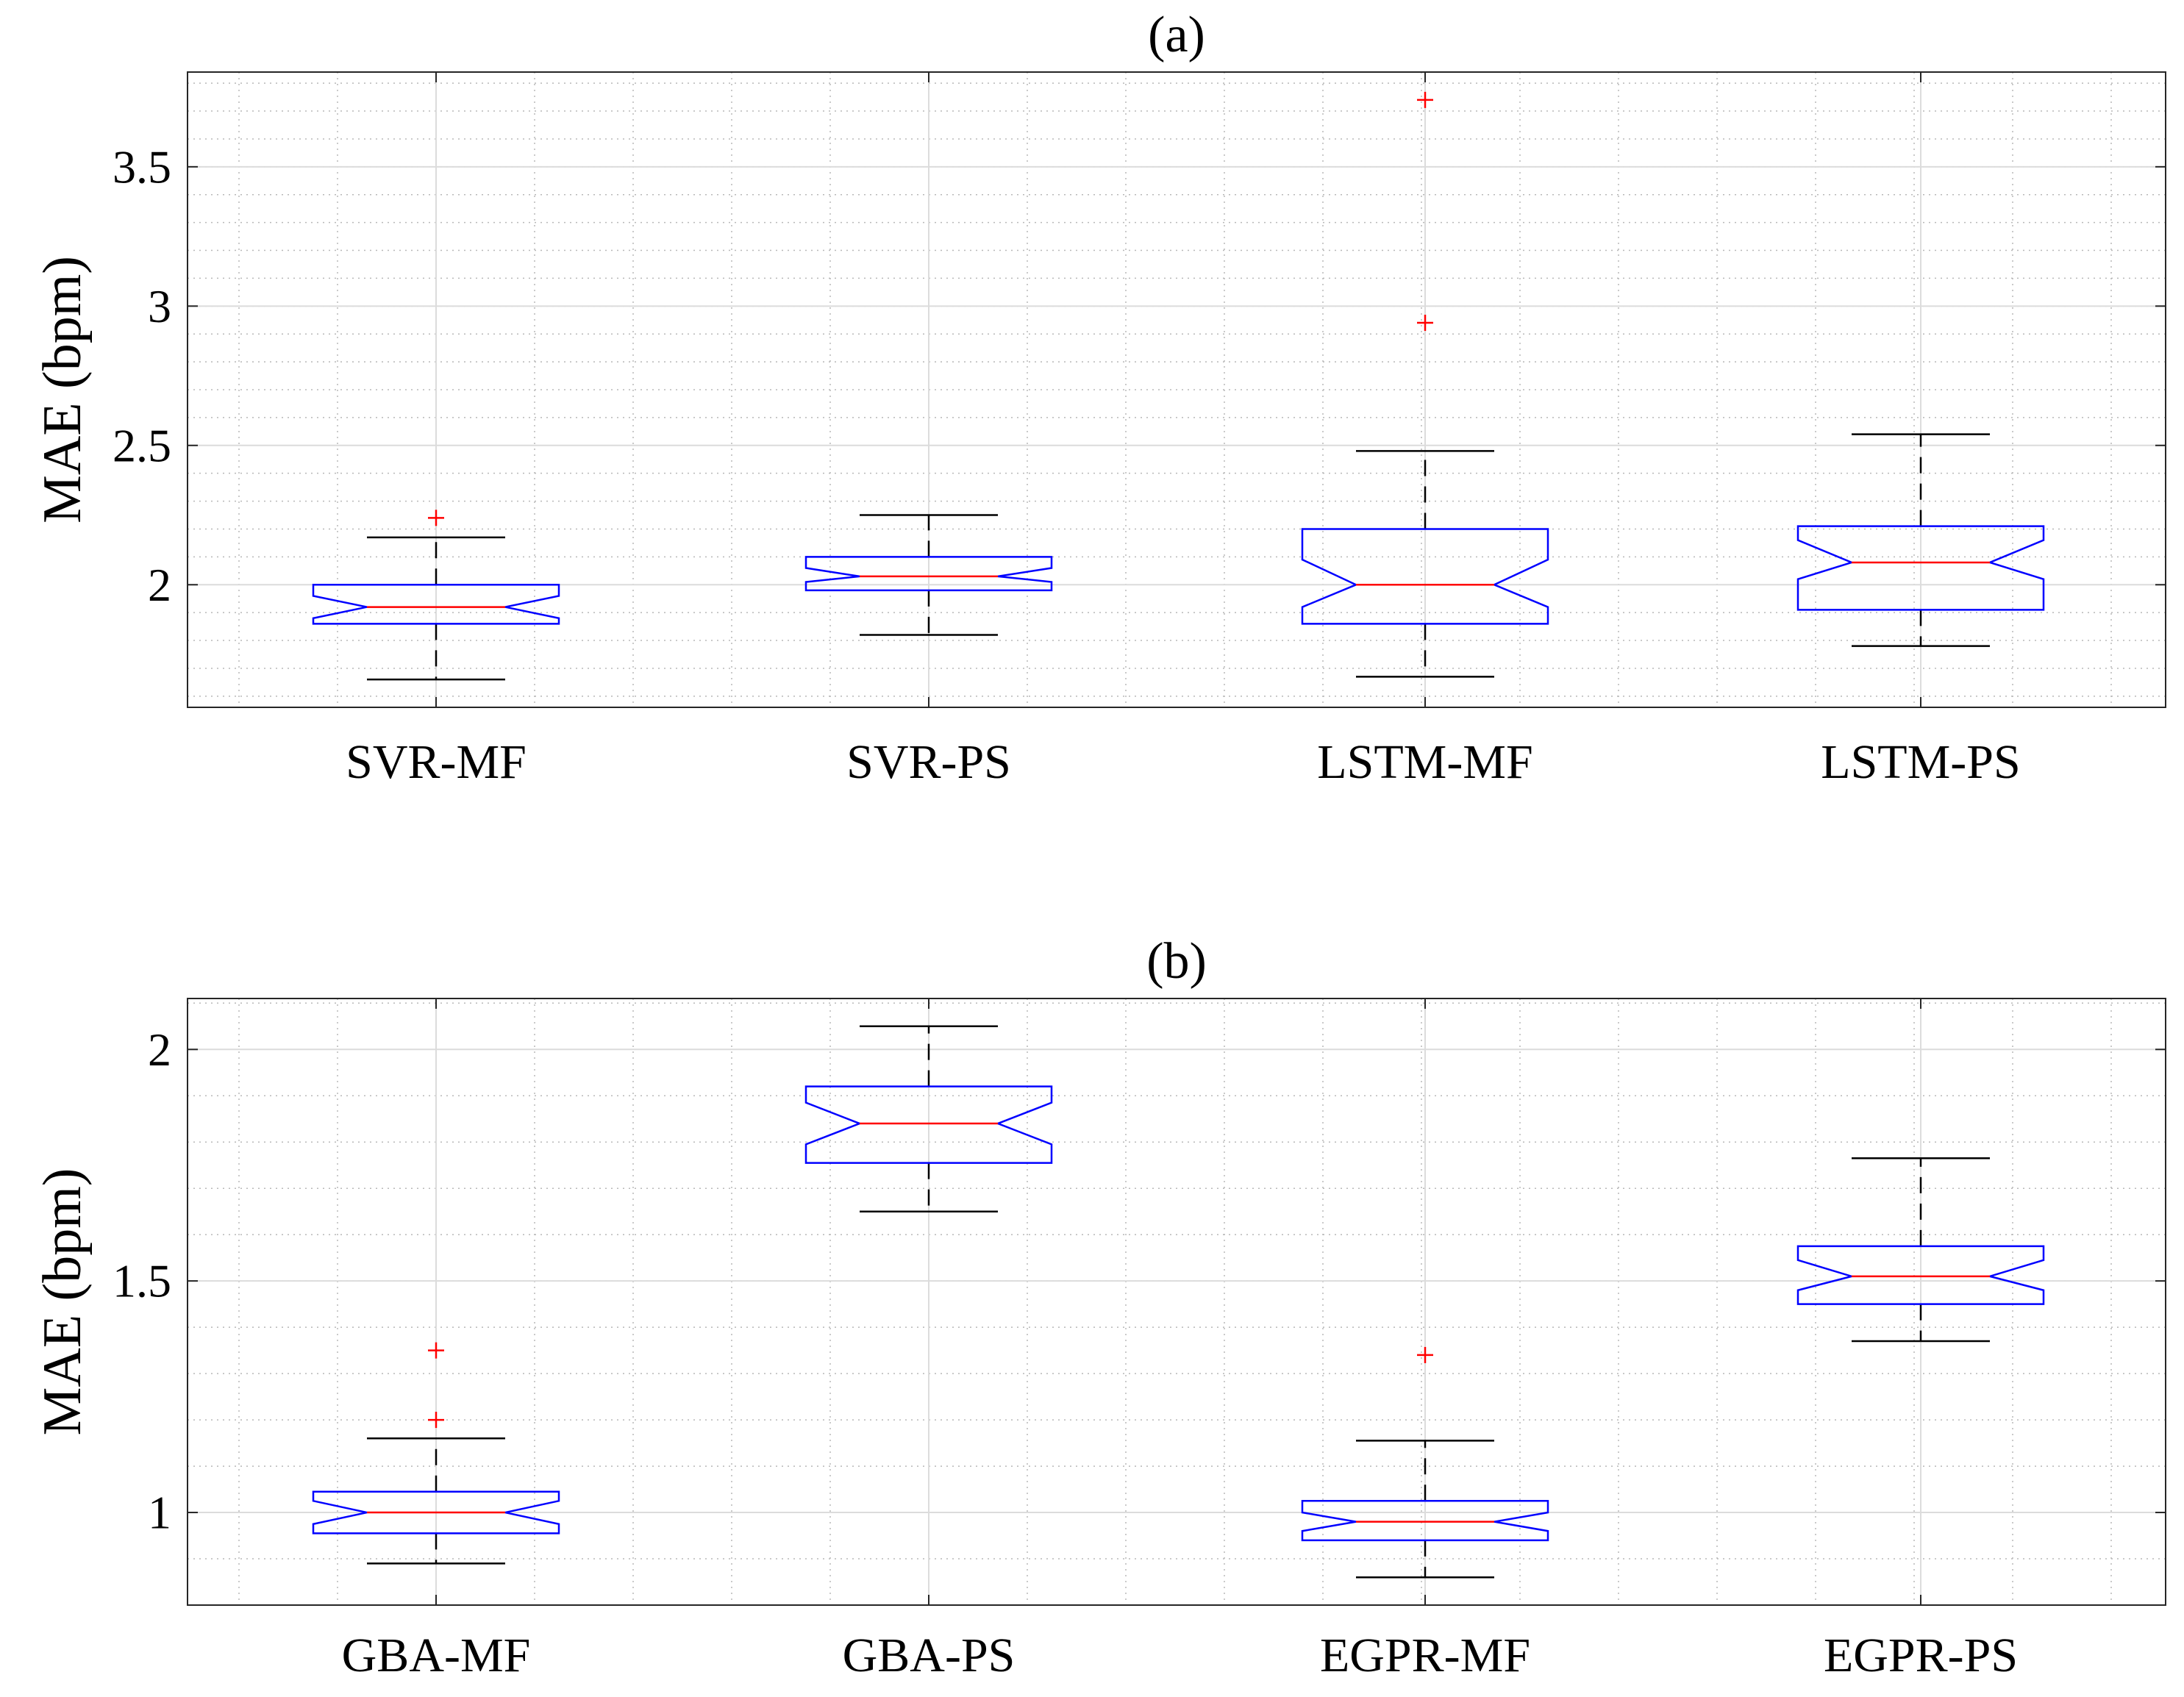 Image resolution: width=2184 pixels, height=1697 pixels. What do you see at coordinates (1176, 35) in the screenshot?
I see `chart-title-a: (a)` at bounding box center [1176, 35].